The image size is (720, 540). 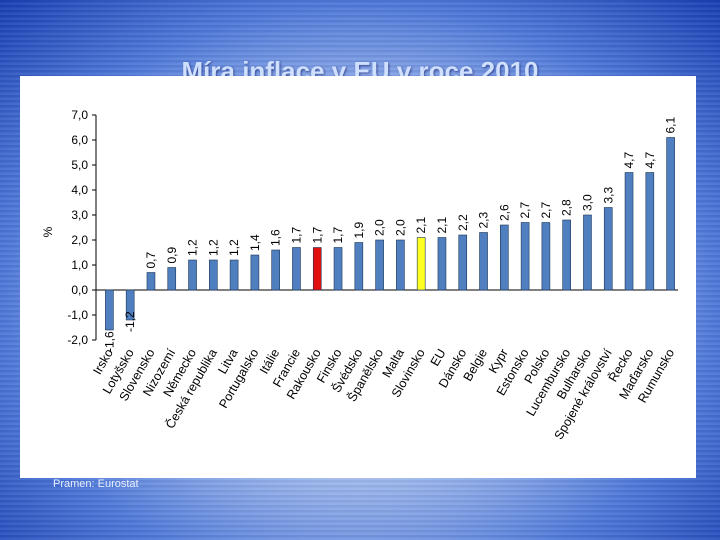 What do you see at coordinates (130, 321) in the screenshot?
I see `value-label: -1,2` at bounding box center [130, 321].